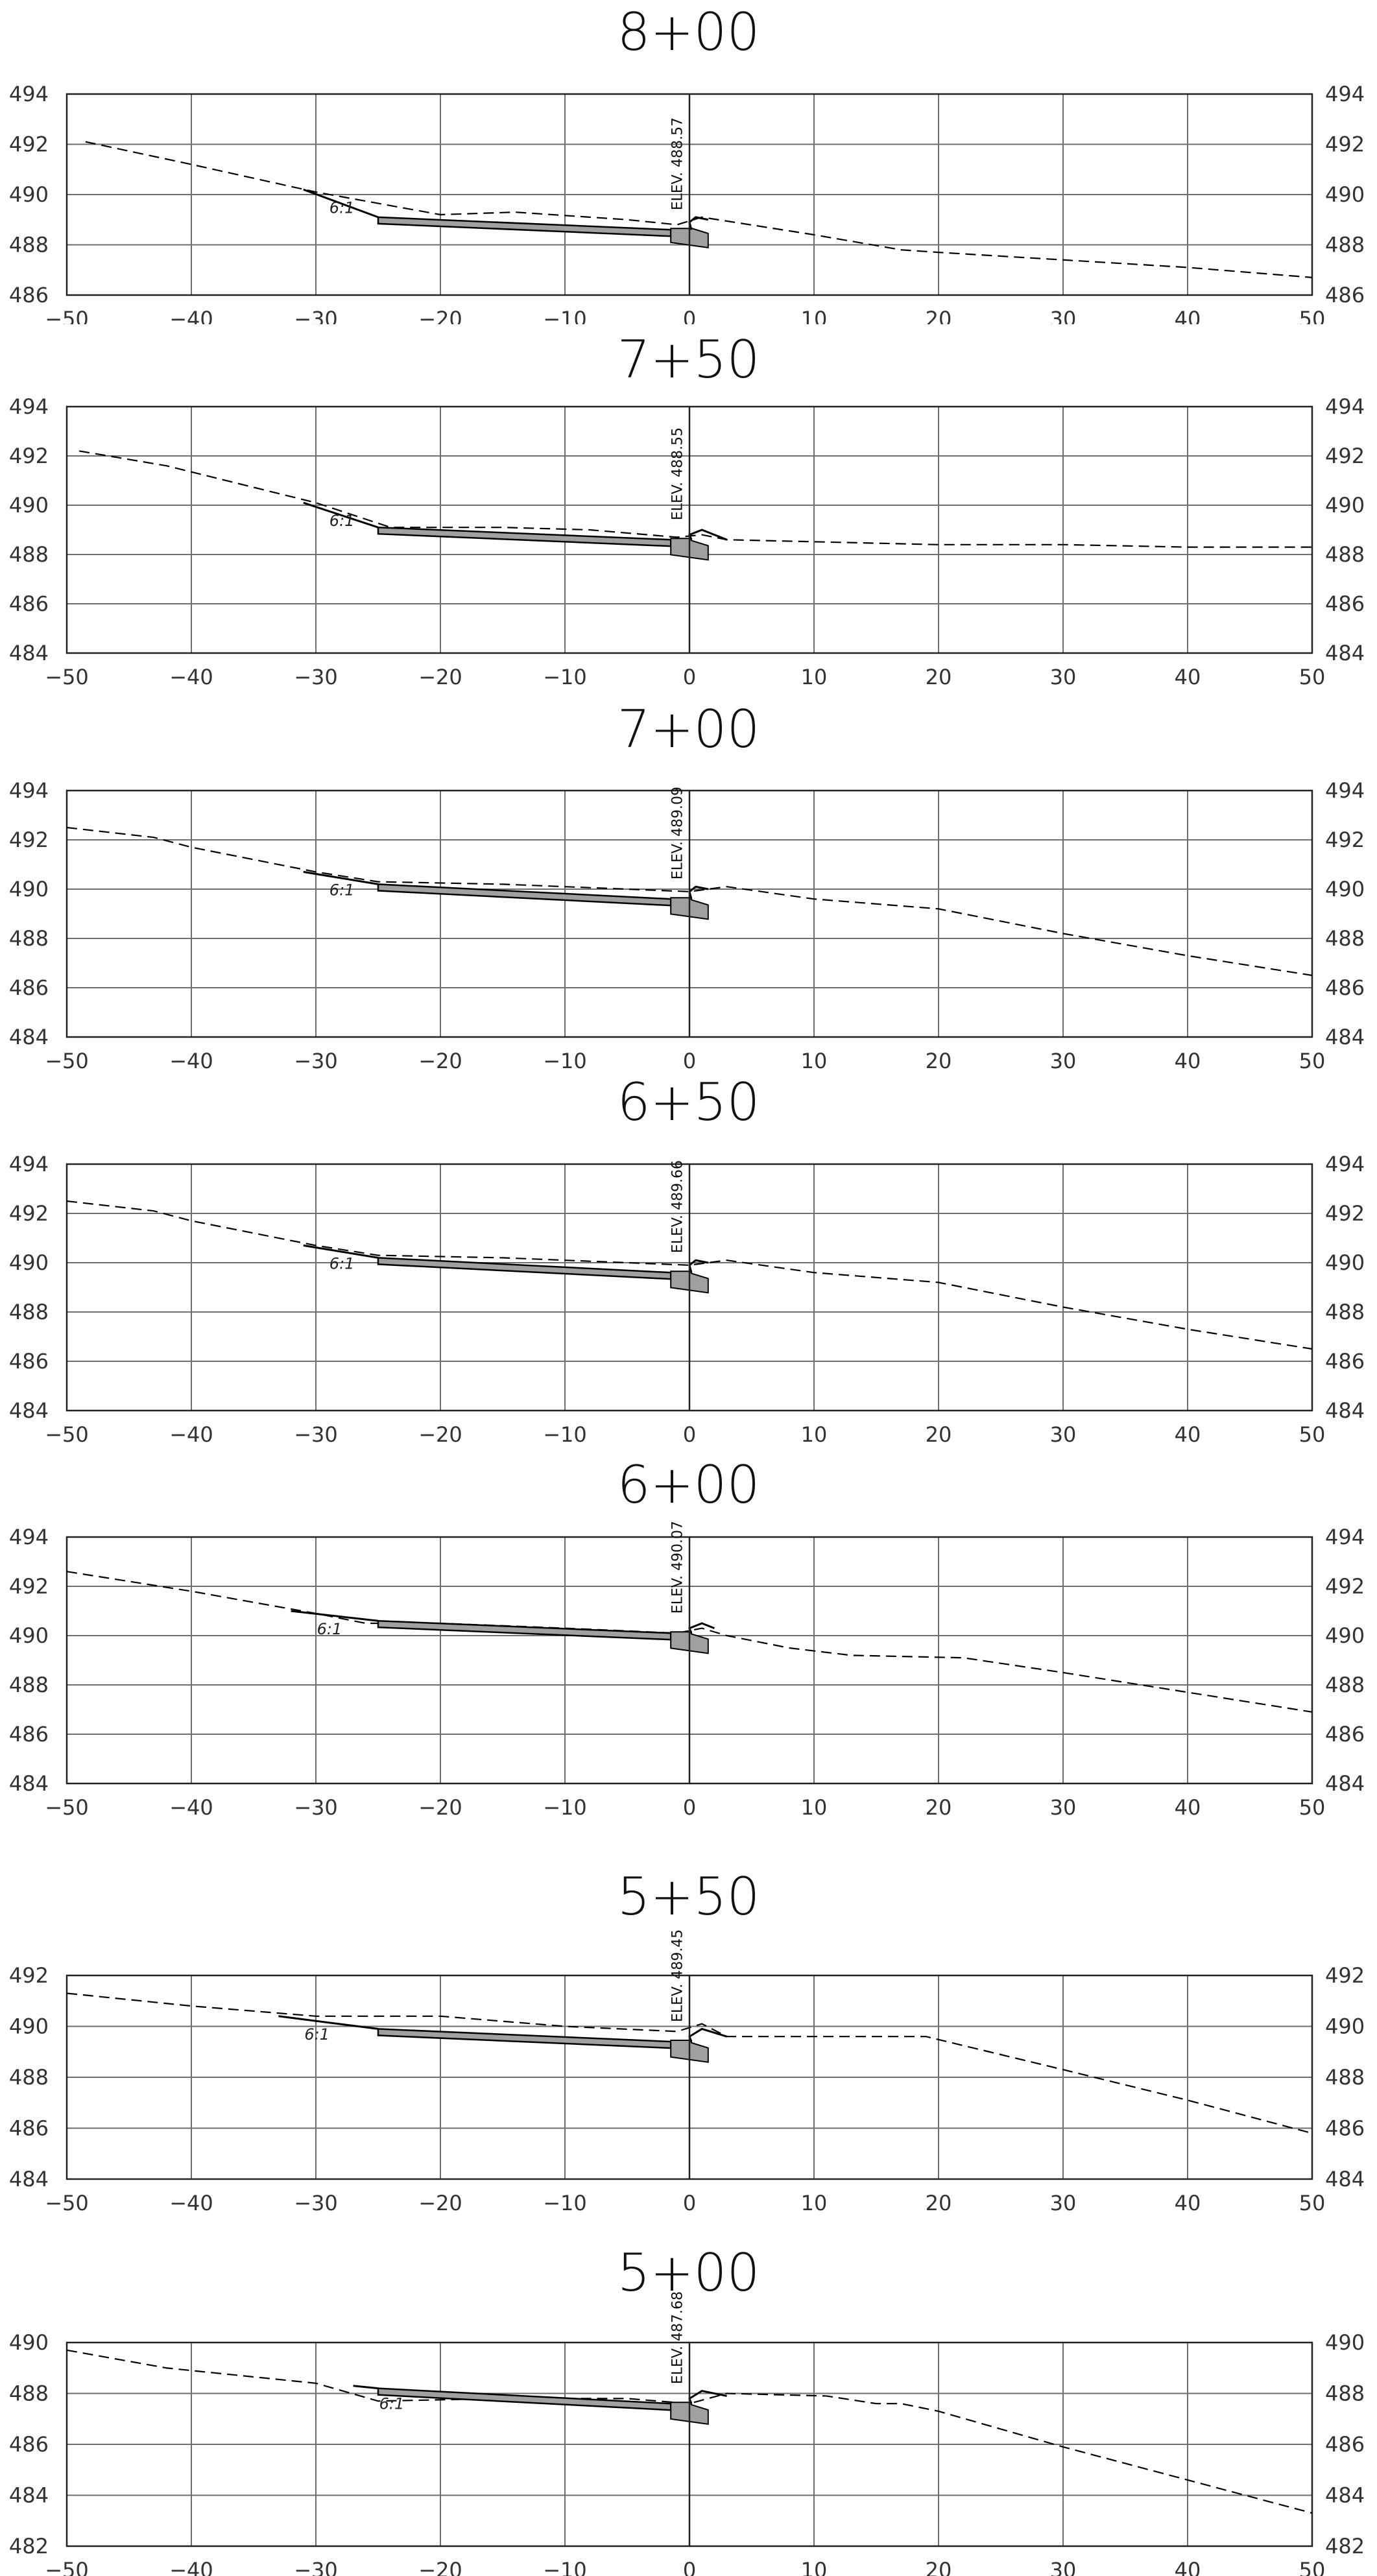 Image resolution: width=1377 pixels, height=2576 pixels. Describe the element at coordinates (678, 473) in the screenshot. I see `elevation-label: ELEV. 488.55` at that location.